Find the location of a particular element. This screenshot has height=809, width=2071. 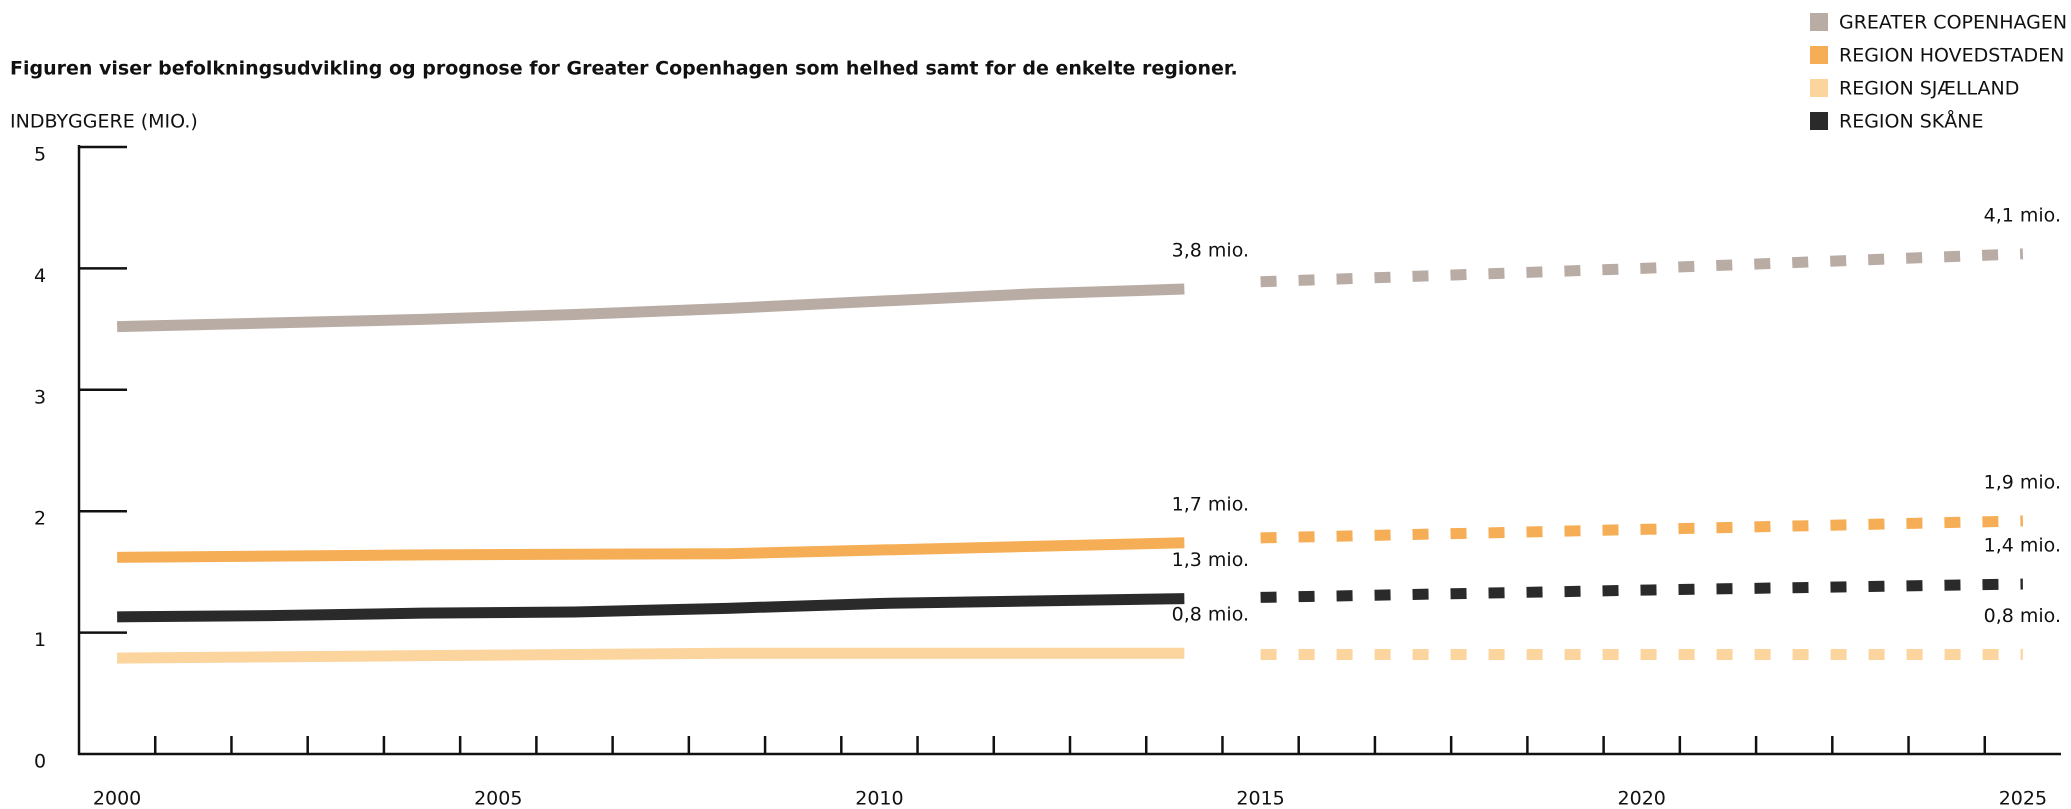

legend-label: REGION SJÆLLAND is located at coordinates (1929, 89).